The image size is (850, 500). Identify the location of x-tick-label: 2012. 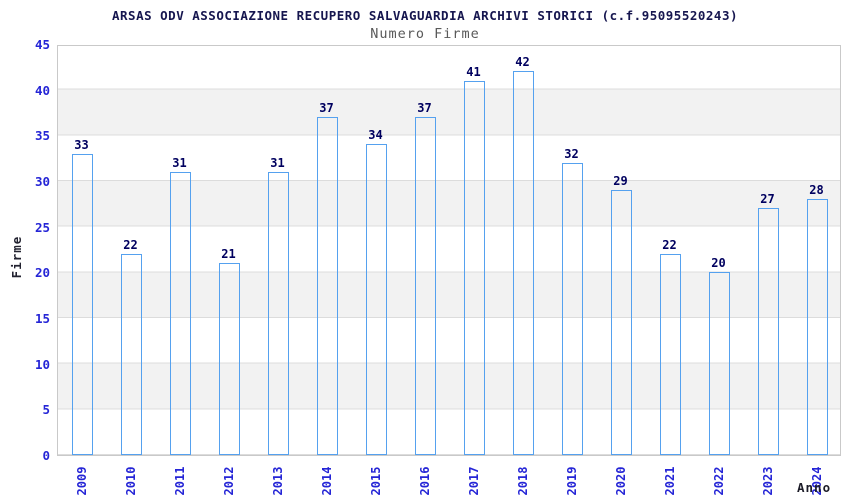
(228, 481).